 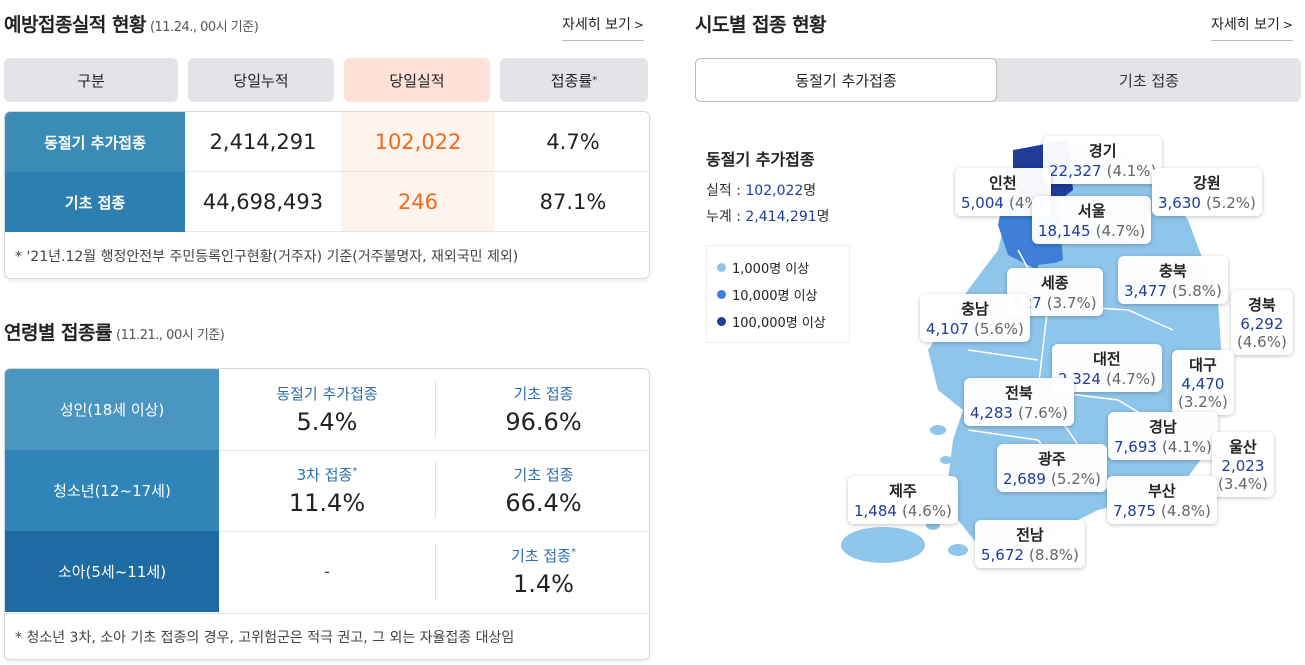 I want to click on age-cell-b-value: 1.4%, so click(x=543, y=584).